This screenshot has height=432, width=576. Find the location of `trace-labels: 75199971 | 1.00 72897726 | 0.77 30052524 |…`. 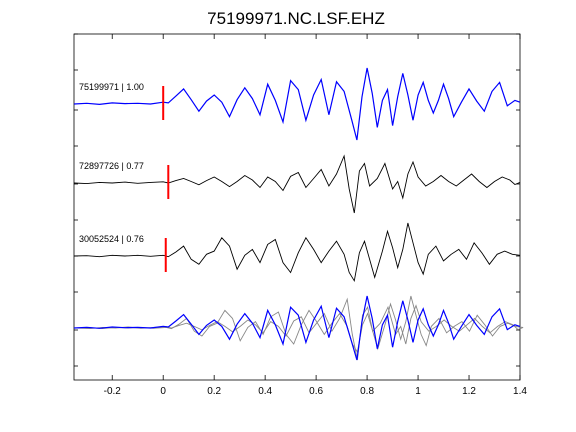

trace-labels: 75199971 | 1.00 72897726 | 0.77 30052524 |… is located at coordinates (111, 163).